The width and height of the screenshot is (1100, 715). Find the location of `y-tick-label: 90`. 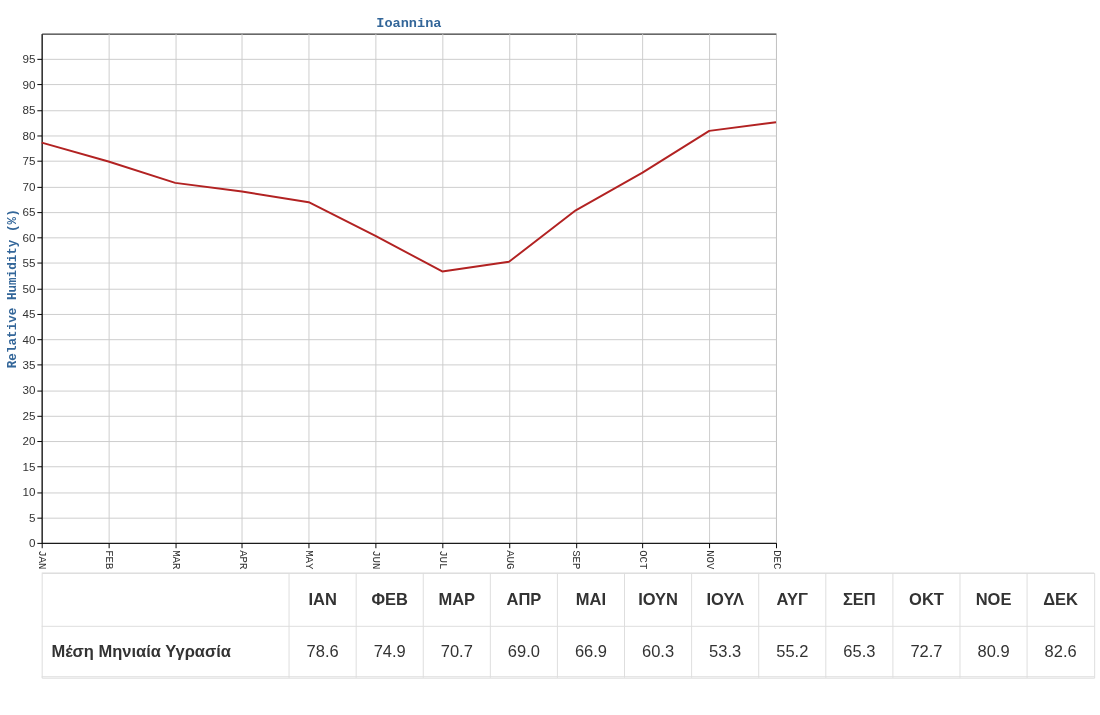

y-tick-label: 90 is located at coordinates (29, 84).